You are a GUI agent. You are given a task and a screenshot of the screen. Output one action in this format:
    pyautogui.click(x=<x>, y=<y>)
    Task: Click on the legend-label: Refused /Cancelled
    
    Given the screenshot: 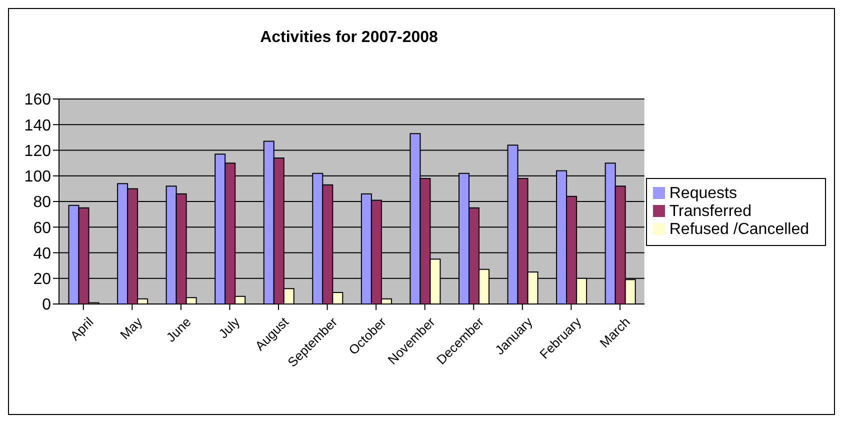 What is the action you would take?
    pyautogui.click(x=739, y=229)
    